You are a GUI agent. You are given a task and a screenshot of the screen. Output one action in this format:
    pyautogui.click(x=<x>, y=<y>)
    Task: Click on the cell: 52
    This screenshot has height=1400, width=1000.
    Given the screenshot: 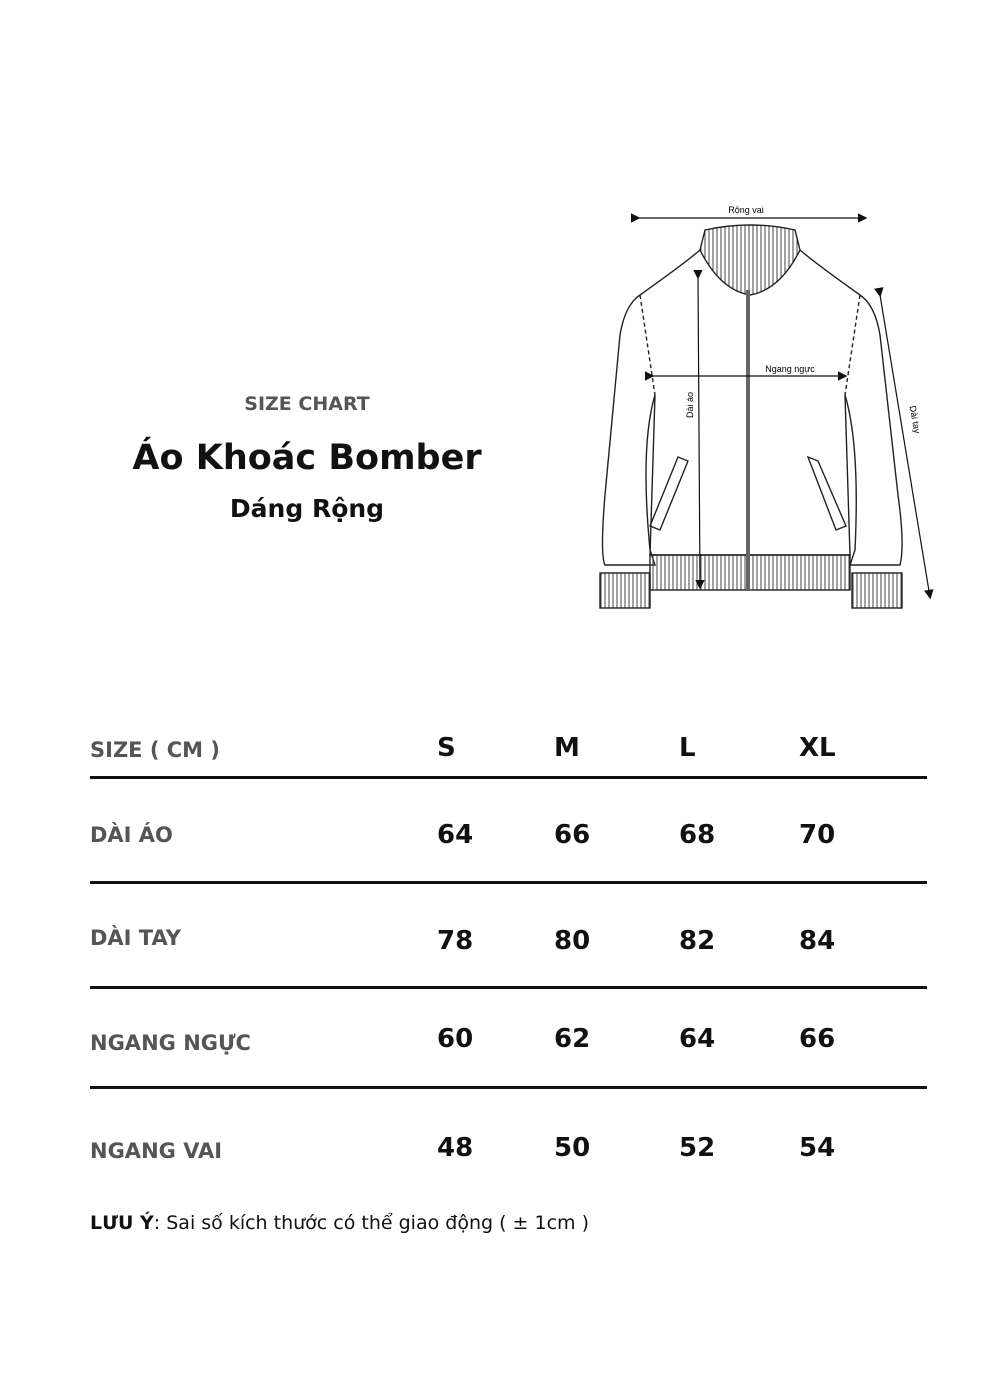 What is the action you would take?
    pyautogui.click(x=697, y=1148)
    